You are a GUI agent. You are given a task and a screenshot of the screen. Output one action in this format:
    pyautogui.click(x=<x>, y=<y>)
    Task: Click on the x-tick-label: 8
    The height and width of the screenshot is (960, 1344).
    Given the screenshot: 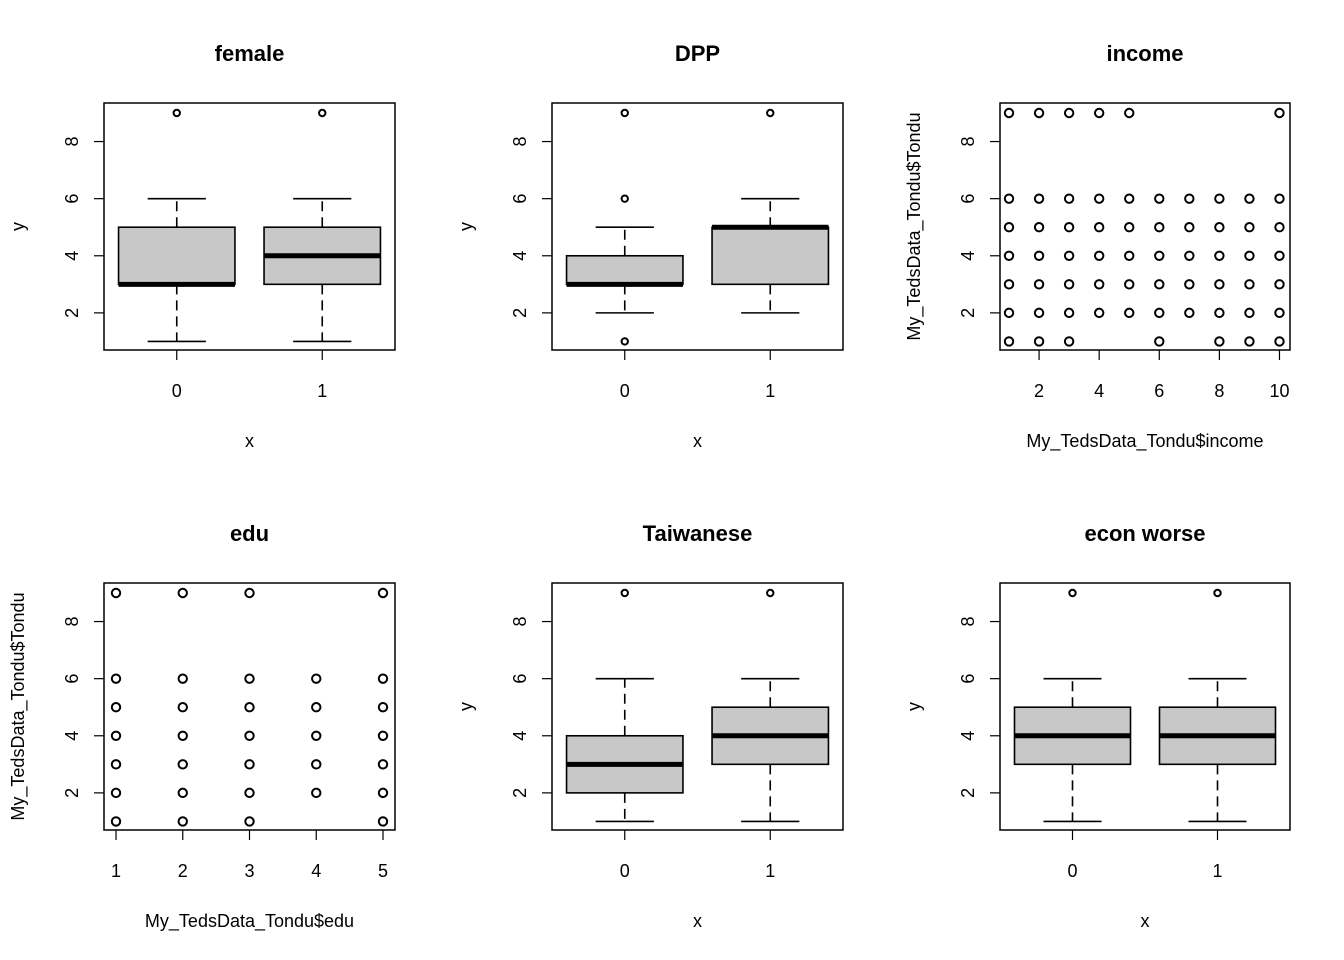 What is the action you would take?
    pyautogui.click(x=1219, y=391)
    